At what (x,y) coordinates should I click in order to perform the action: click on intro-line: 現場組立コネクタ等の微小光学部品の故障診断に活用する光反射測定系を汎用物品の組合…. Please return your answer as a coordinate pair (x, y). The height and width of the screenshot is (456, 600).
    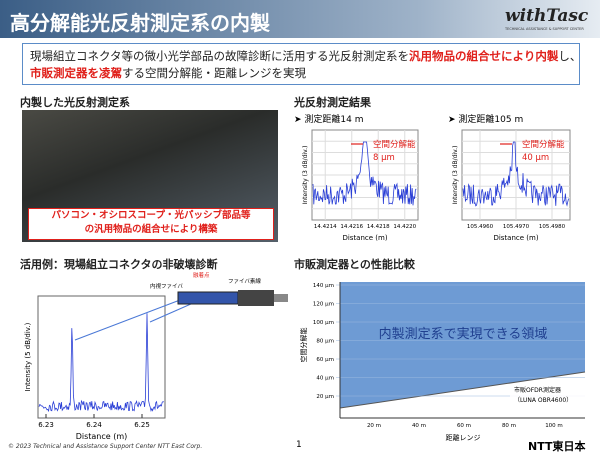
    Looking at the image, I should click on (305, 56).